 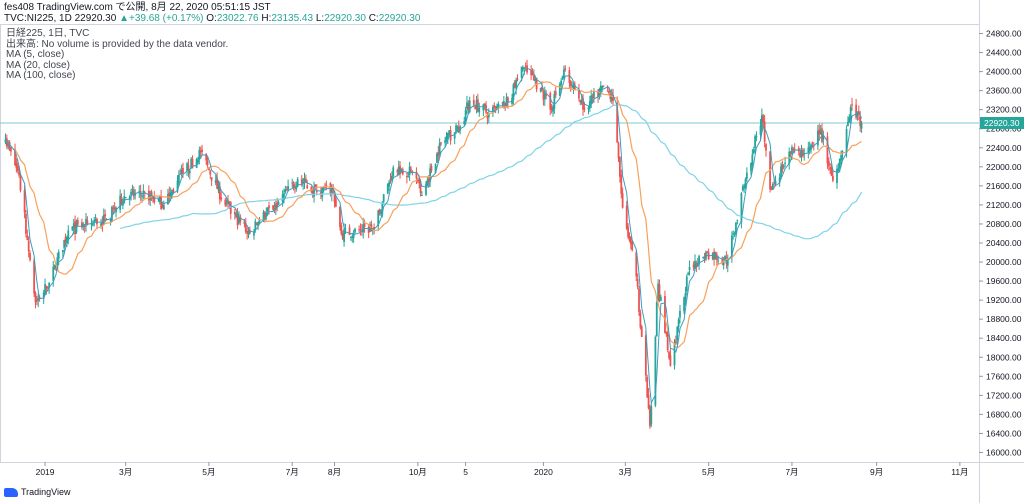 I want to click on y-tick-label: 19600.00, so click(x=1004, y=281).